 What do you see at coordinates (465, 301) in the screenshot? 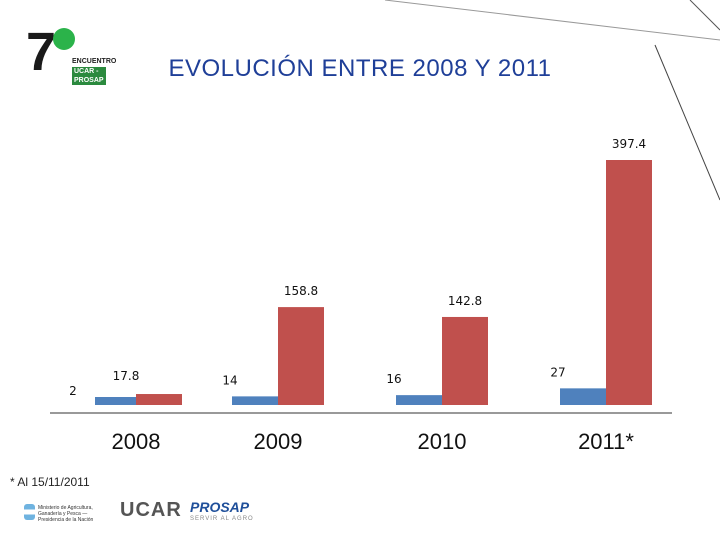
I see `data-label: 142.8` at bounding box center [465, 301].